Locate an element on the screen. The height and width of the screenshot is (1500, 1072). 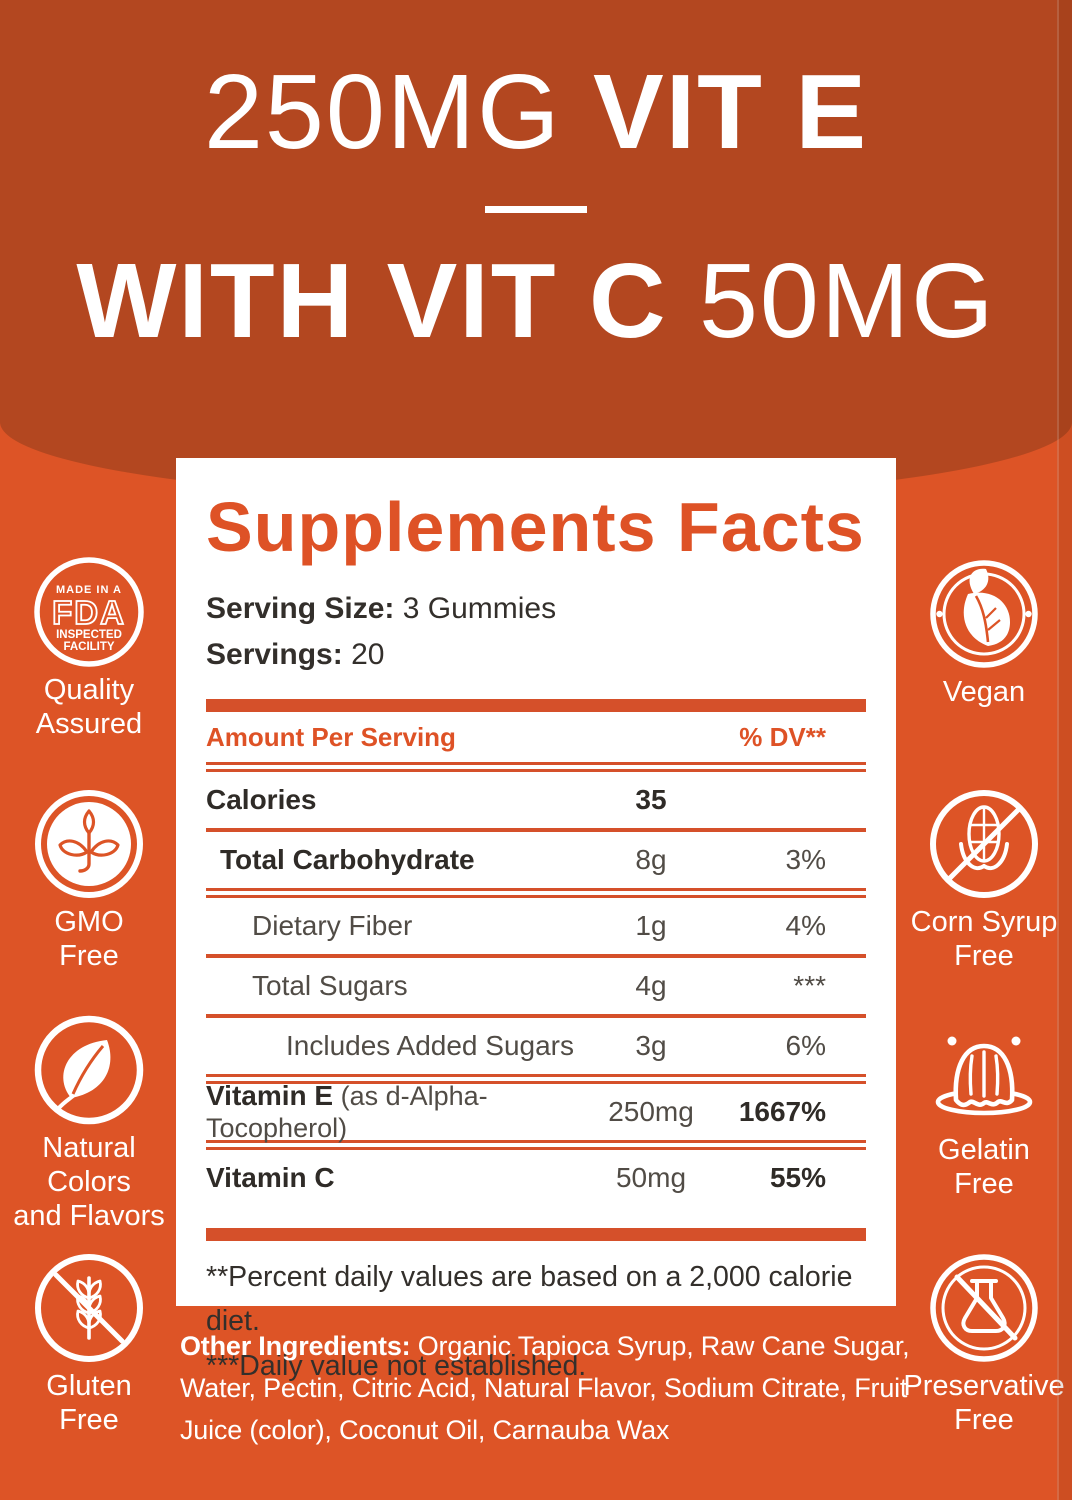
fda-badge-icon: MADE IN A FDA INSPECTED FACILITY is located at coordinates (89, 612).